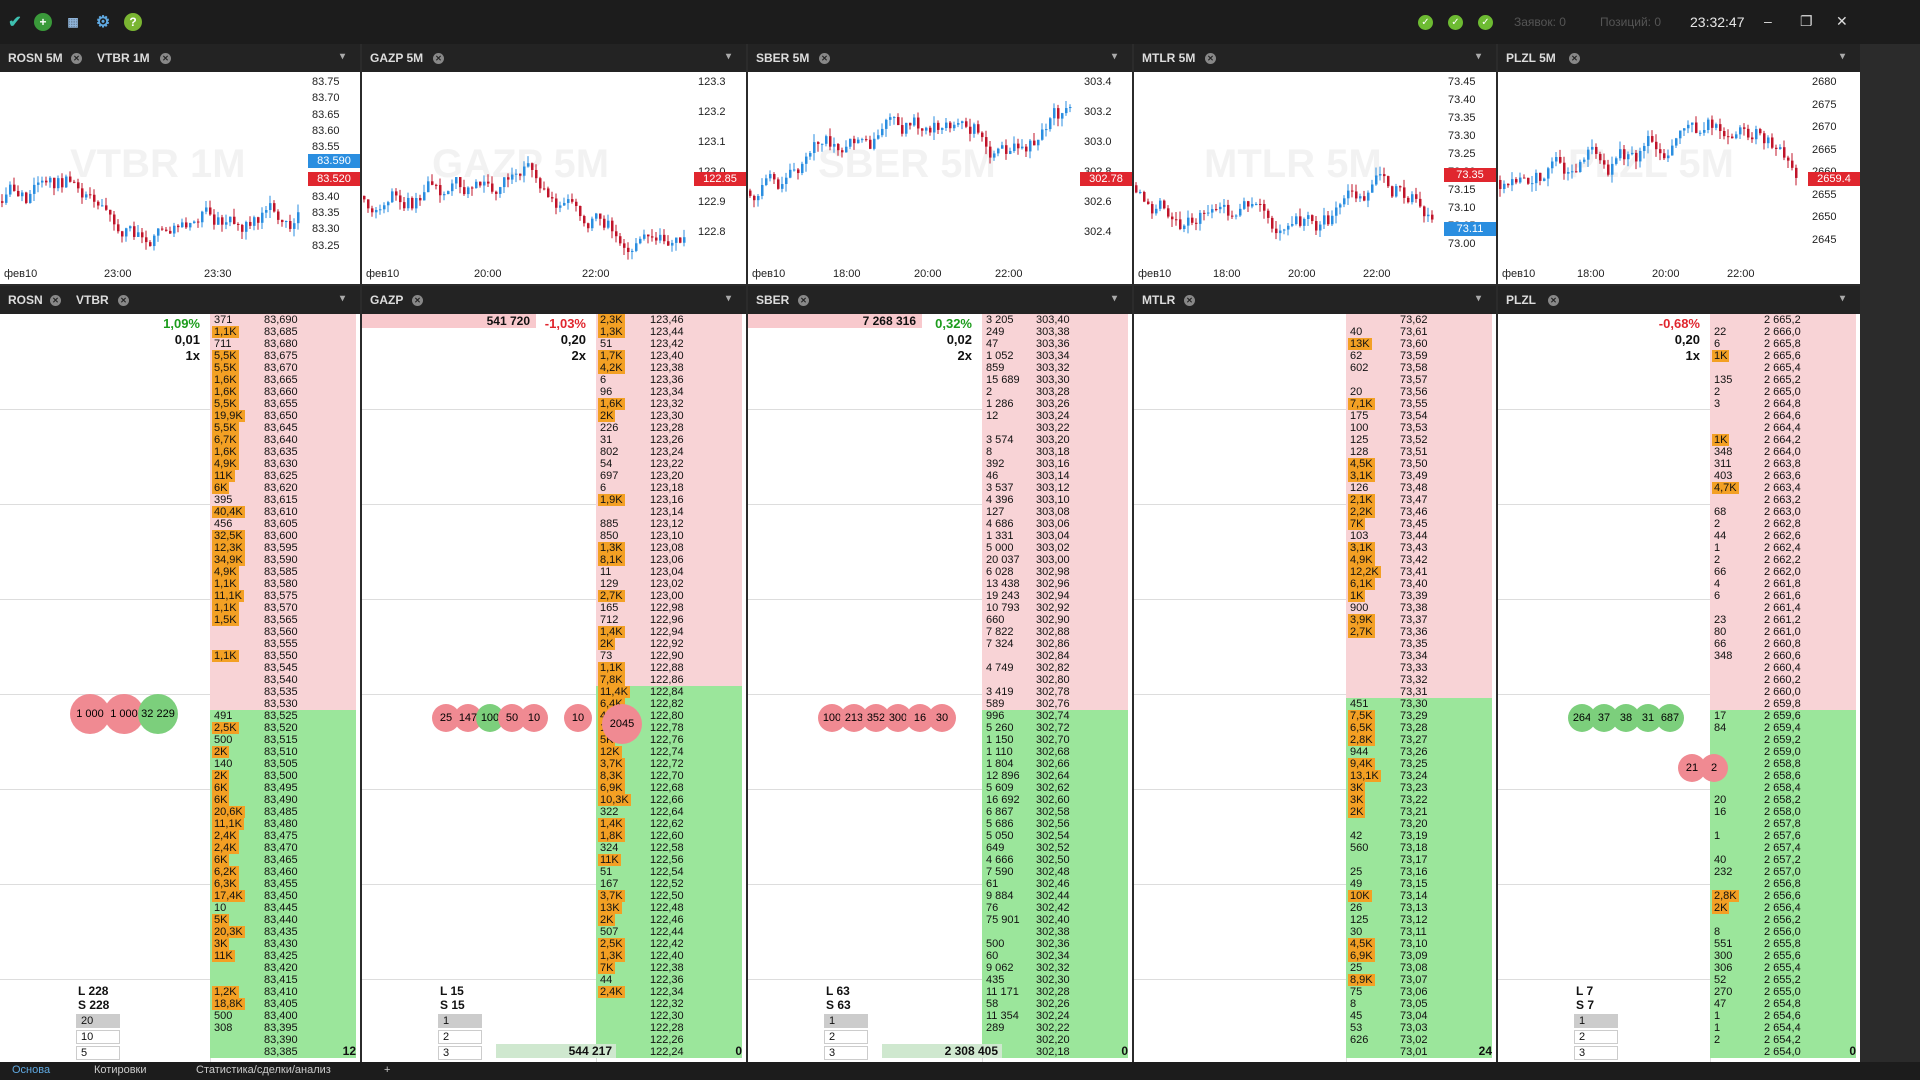 The width and height of the screenshot is (1920, 1080). Describe the element at coordinates (1419, 356) in the screenshot. I see `ask-row: 62 73,59` at that location.